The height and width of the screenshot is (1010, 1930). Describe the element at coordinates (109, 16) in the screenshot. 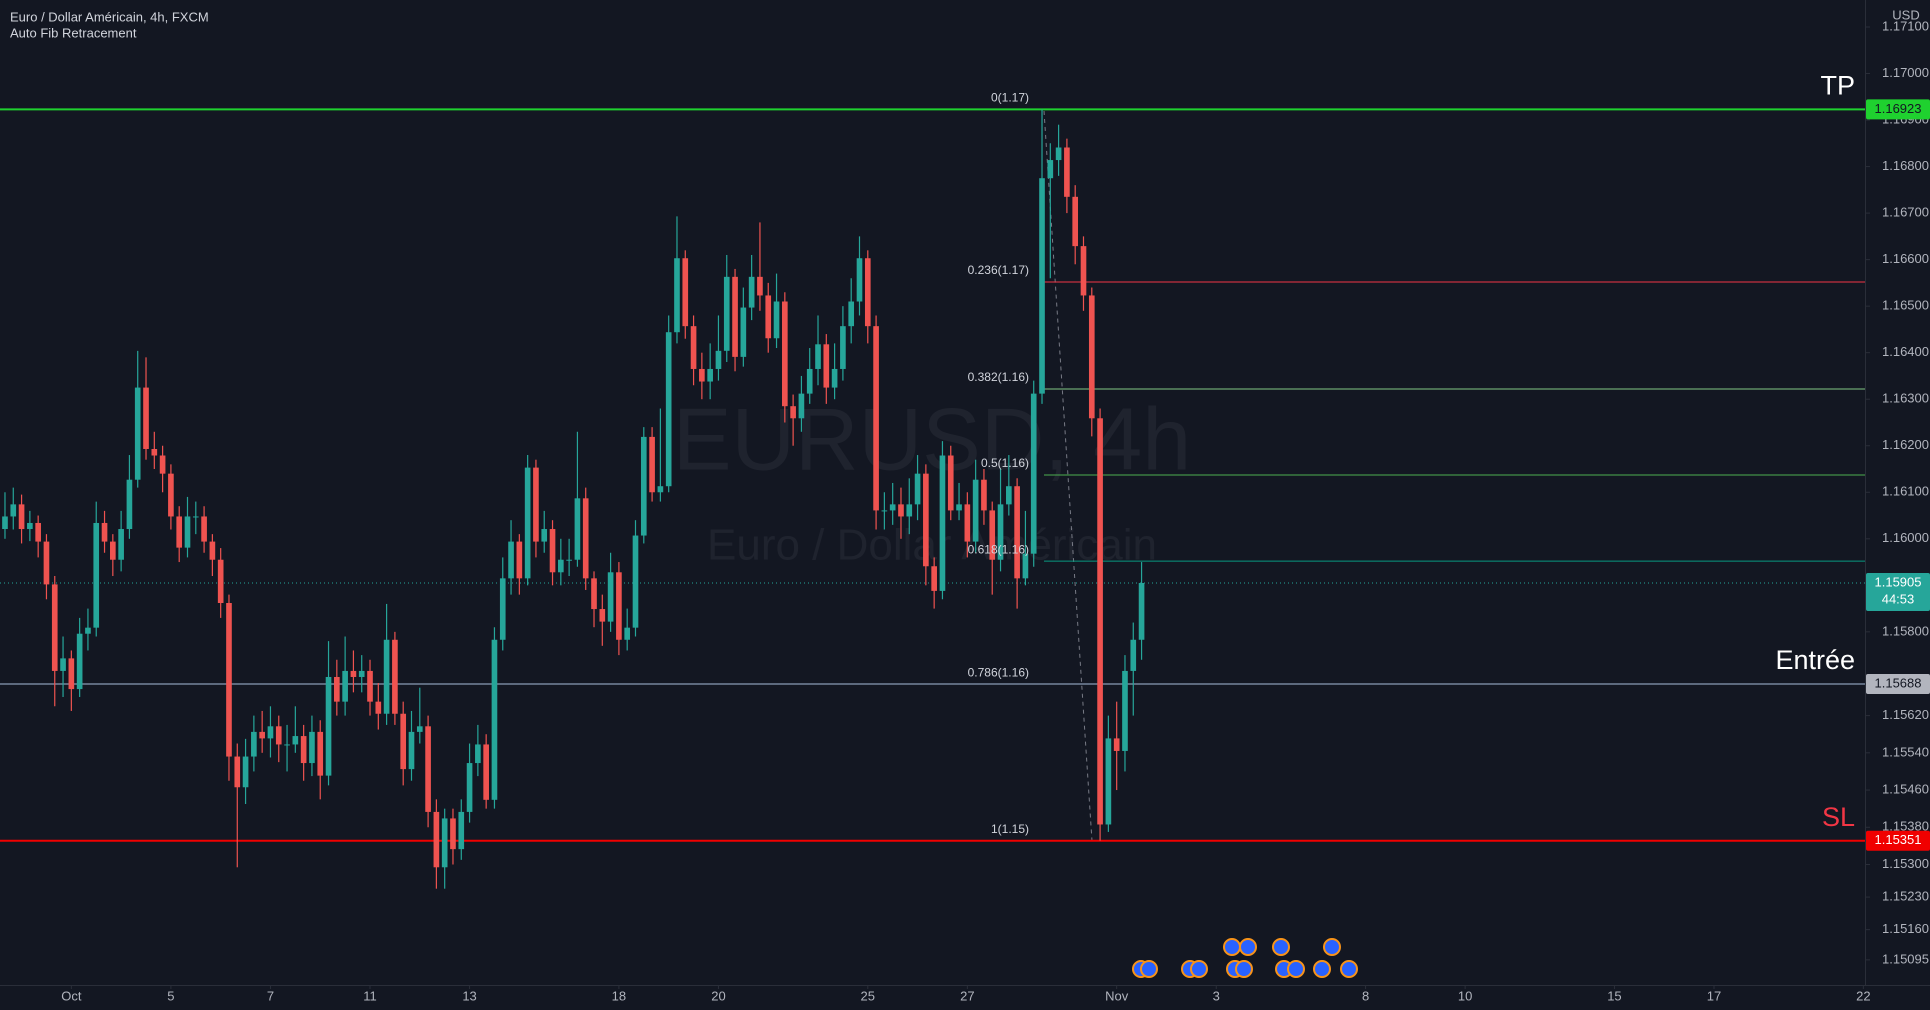

I see `chart-title: Euro / Dollar Américain, 4h, FXCM` at that location.